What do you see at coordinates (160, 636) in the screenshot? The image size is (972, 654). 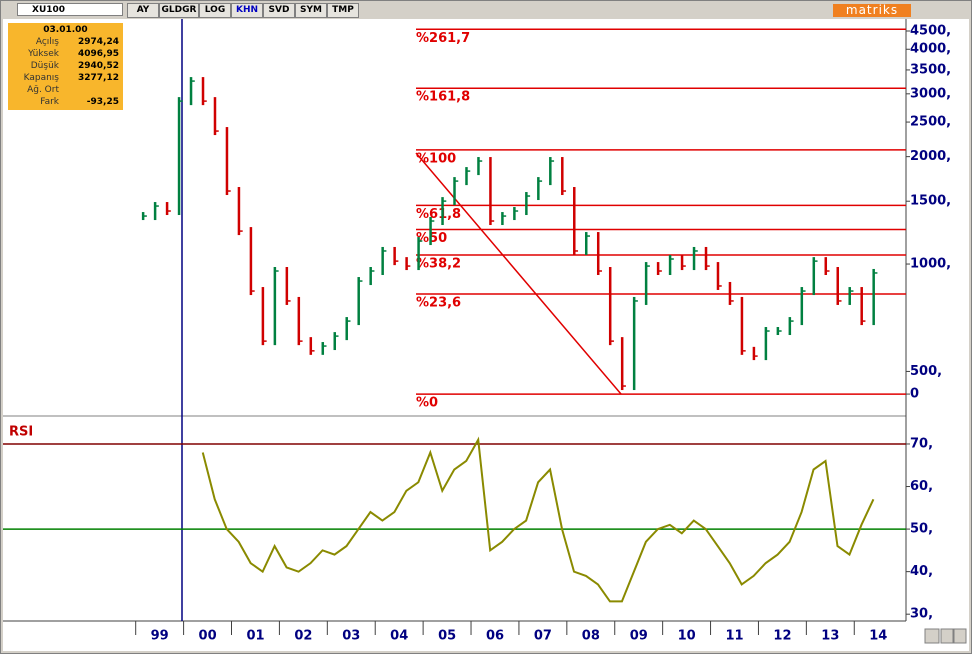 I see `x-tick-label: 99` at bounding box center [160, 636].